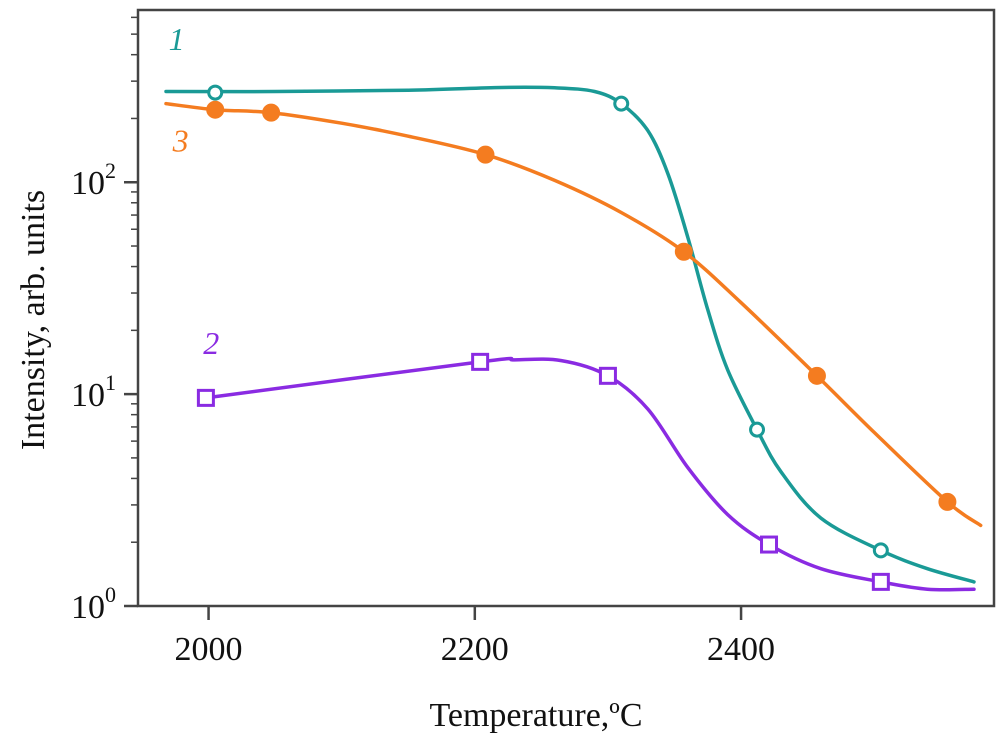  Describe the element at coordinates (177, 39) in the screenshot. I see `series-annotation-1: 1` at that location.